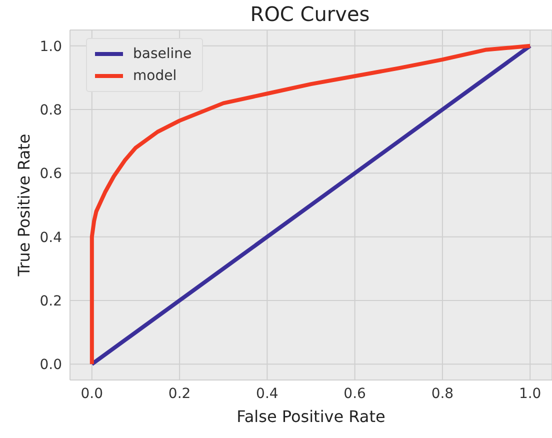 This screenshot has width=552, height=438. Describe the element at coordinates (442, 394) in the screenshot. I see `x-tick-label: 0.8` at that location.